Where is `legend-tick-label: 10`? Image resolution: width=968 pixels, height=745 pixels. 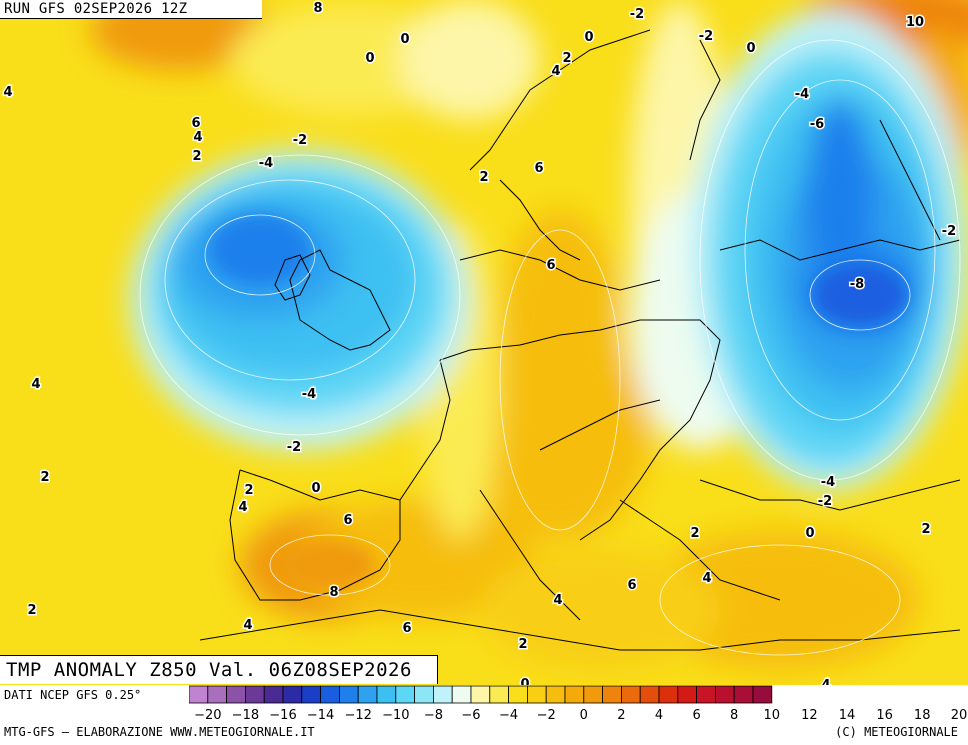 legend-tick-label: 10 is located at coordinates (772, 715).